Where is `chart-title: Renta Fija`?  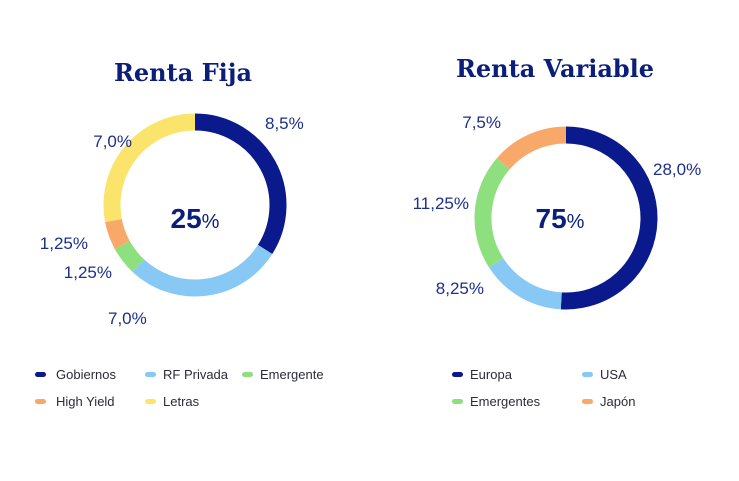
chart-title: Renta Fija is located at coordinates (183, 72).